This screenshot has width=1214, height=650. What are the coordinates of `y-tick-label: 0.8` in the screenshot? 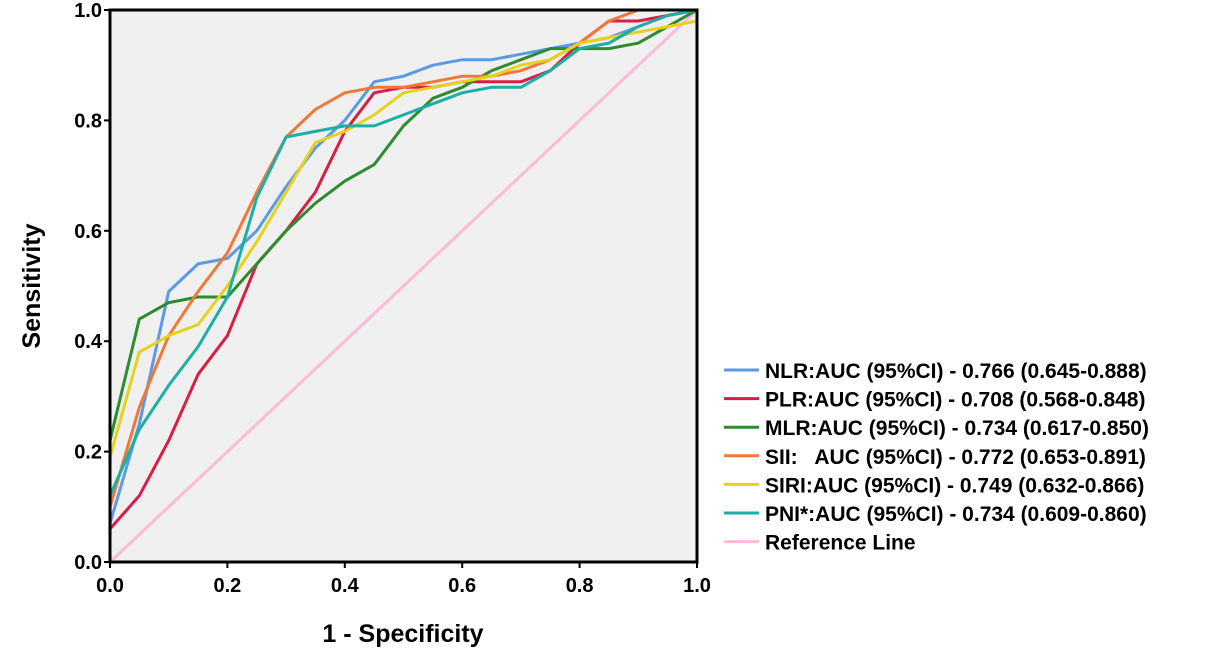 It's located at (88, 121).